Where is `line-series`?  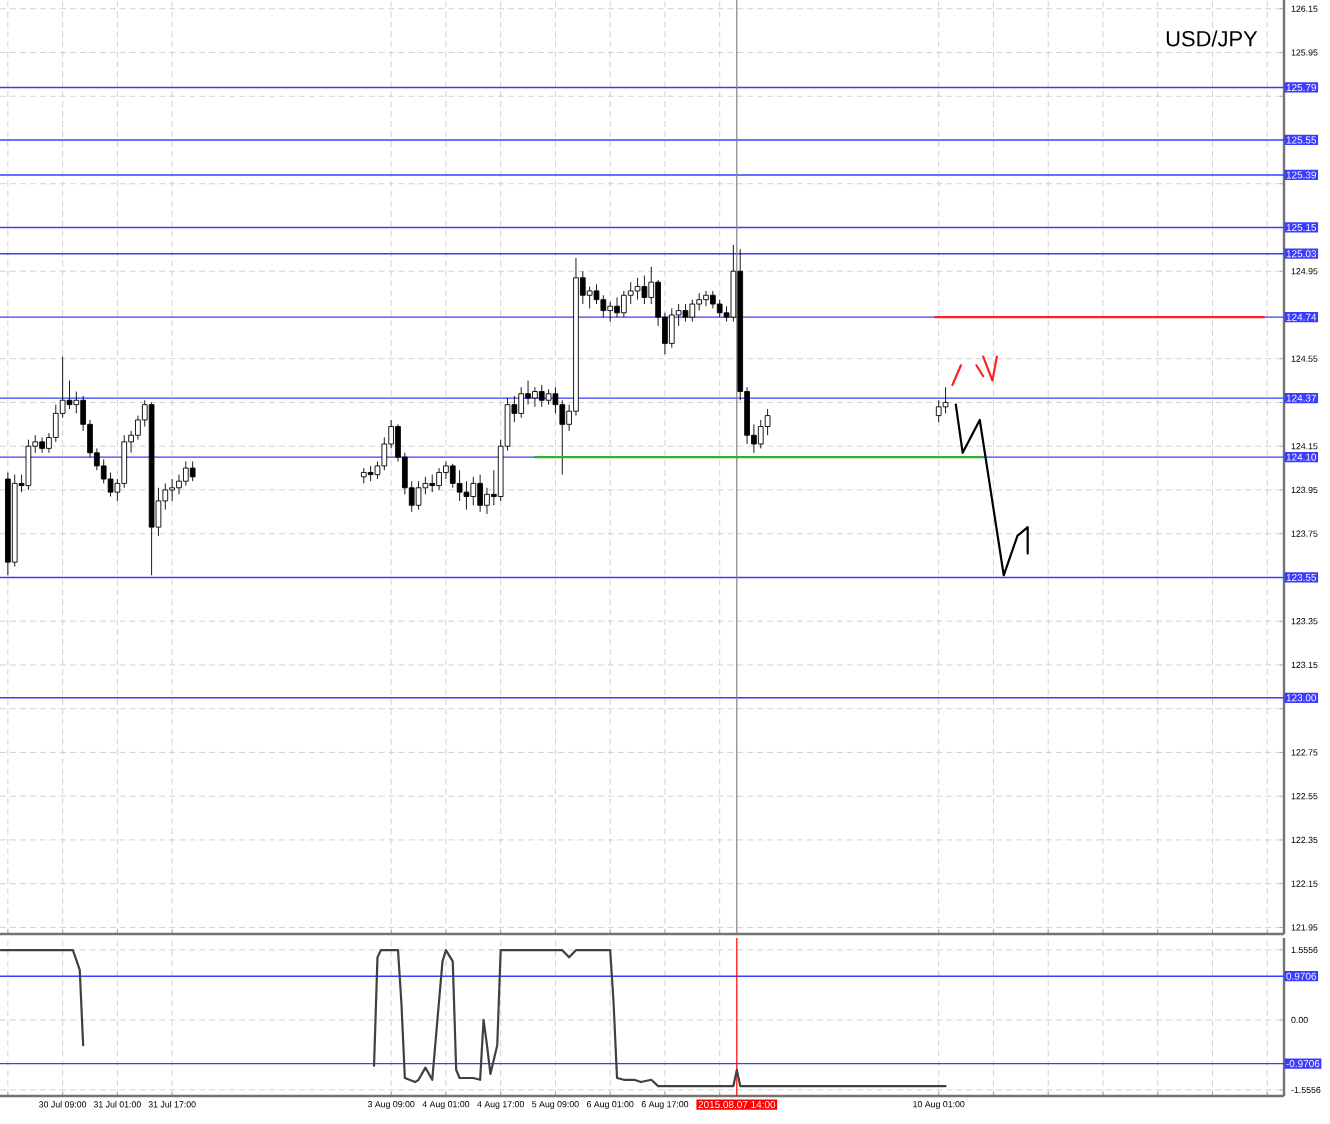 line-series is located at coordinates (991, 490).